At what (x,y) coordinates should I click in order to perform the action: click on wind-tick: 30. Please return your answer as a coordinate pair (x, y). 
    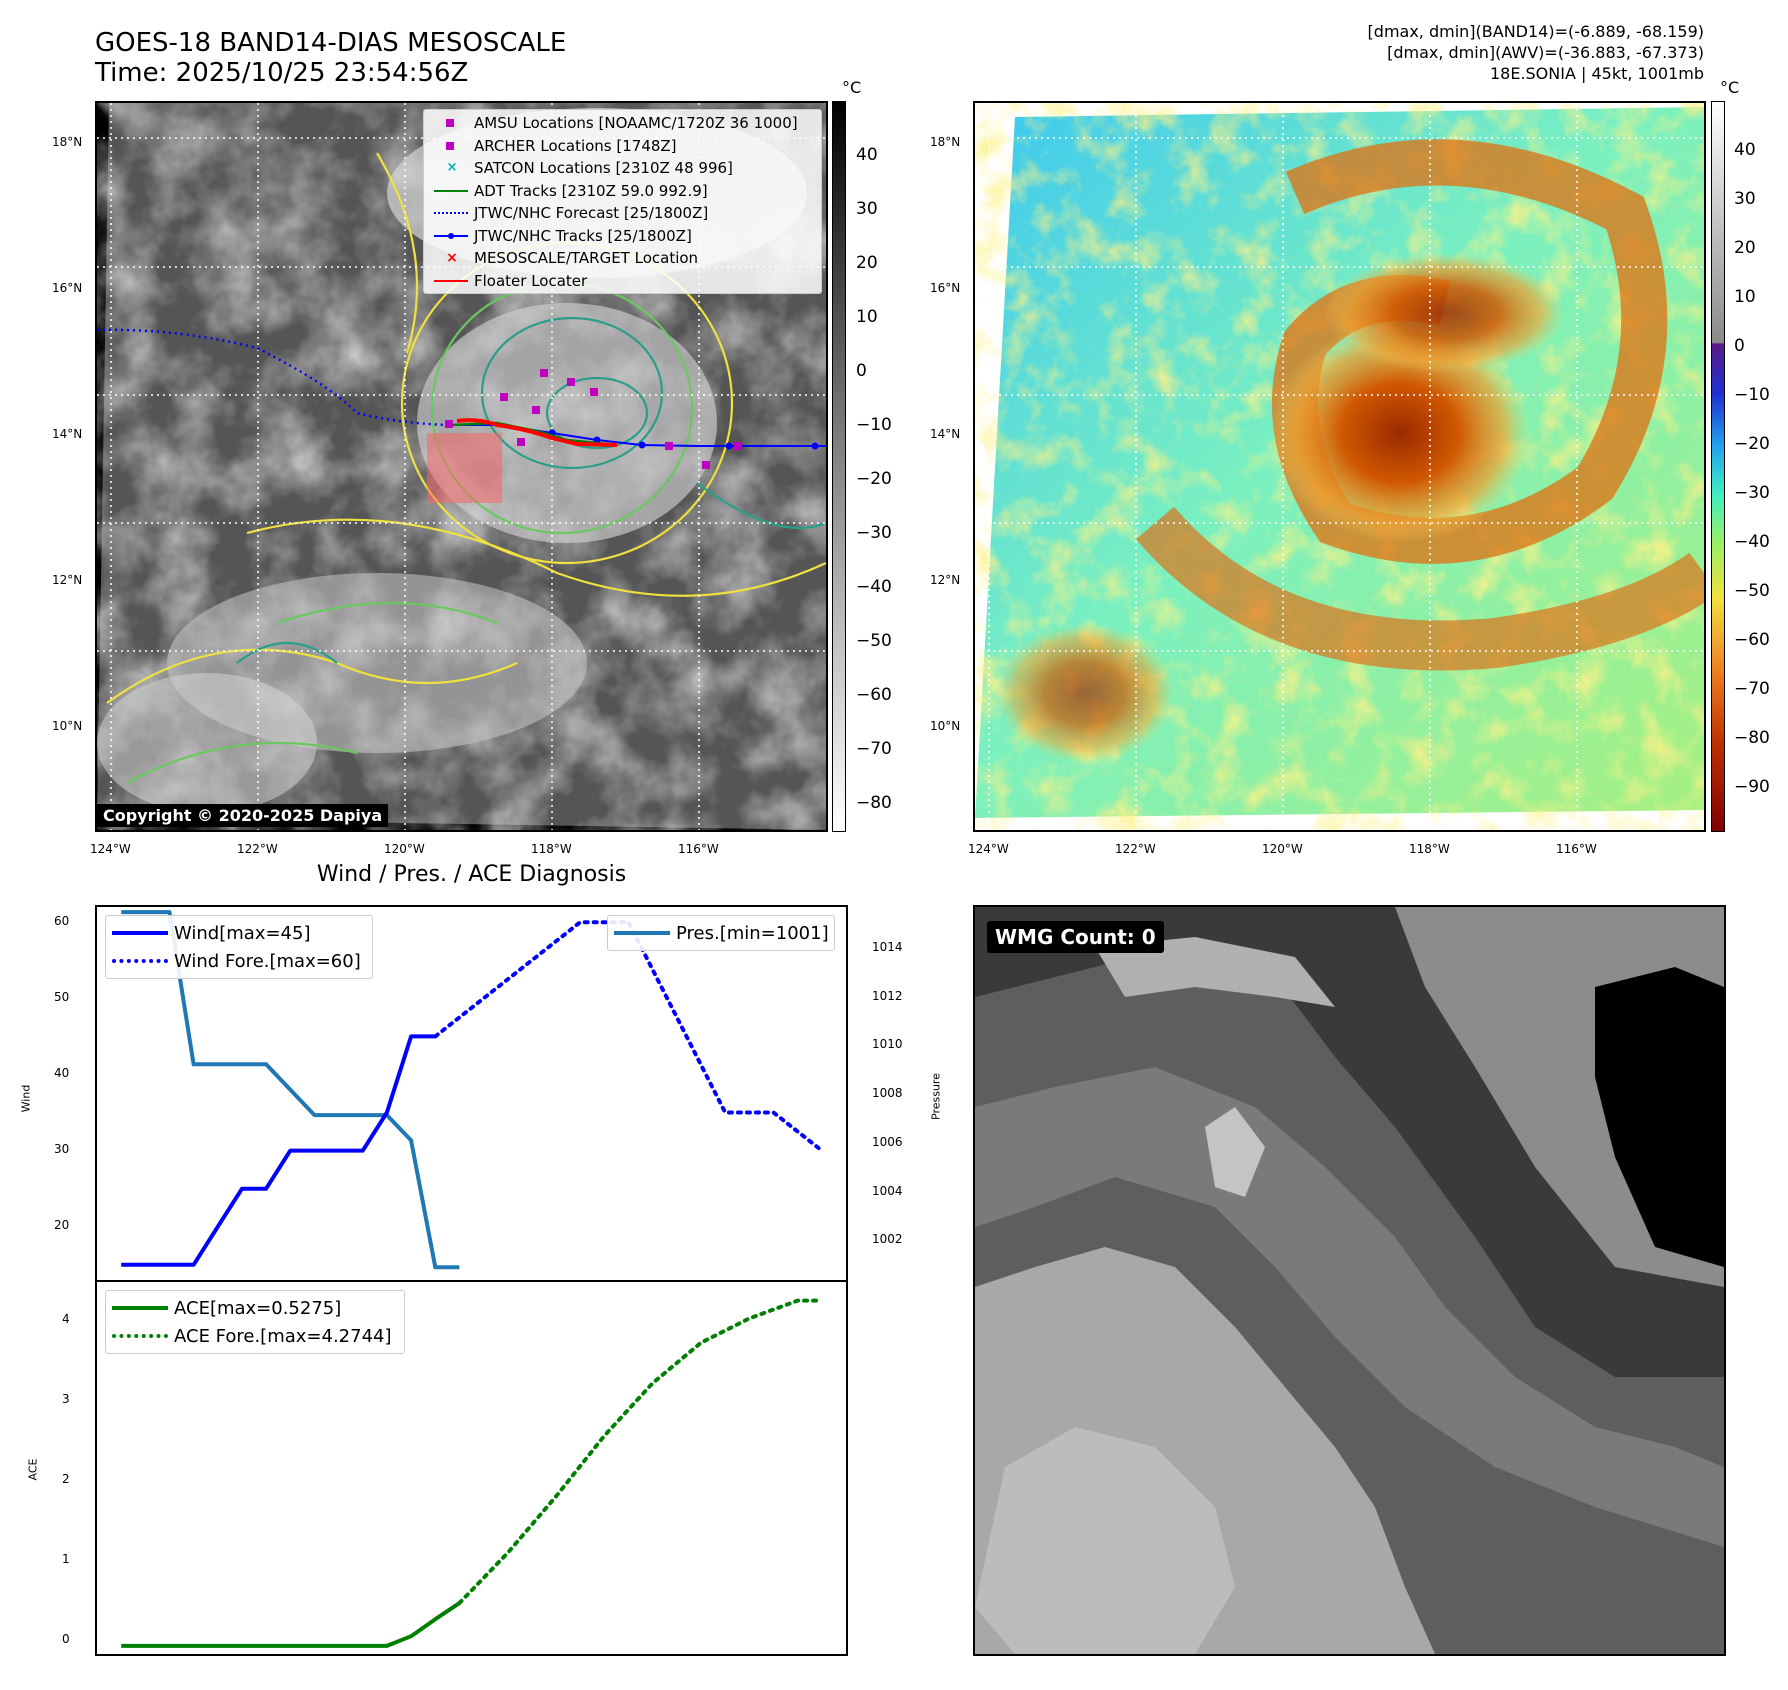
    Looking at the image, I should click on (62, 1149).